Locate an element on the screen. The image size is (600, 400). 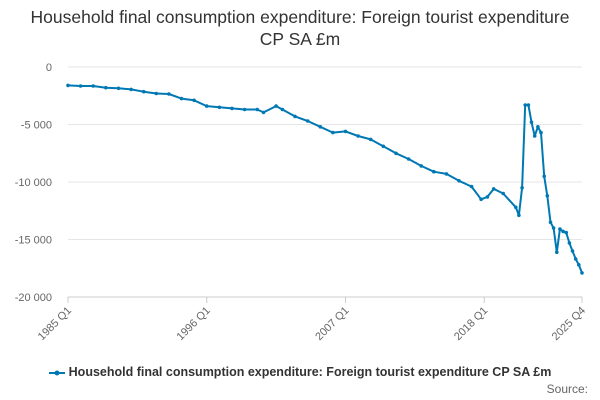
x-tick-label: 2018 Q1 is located at coordinates (471, 324).